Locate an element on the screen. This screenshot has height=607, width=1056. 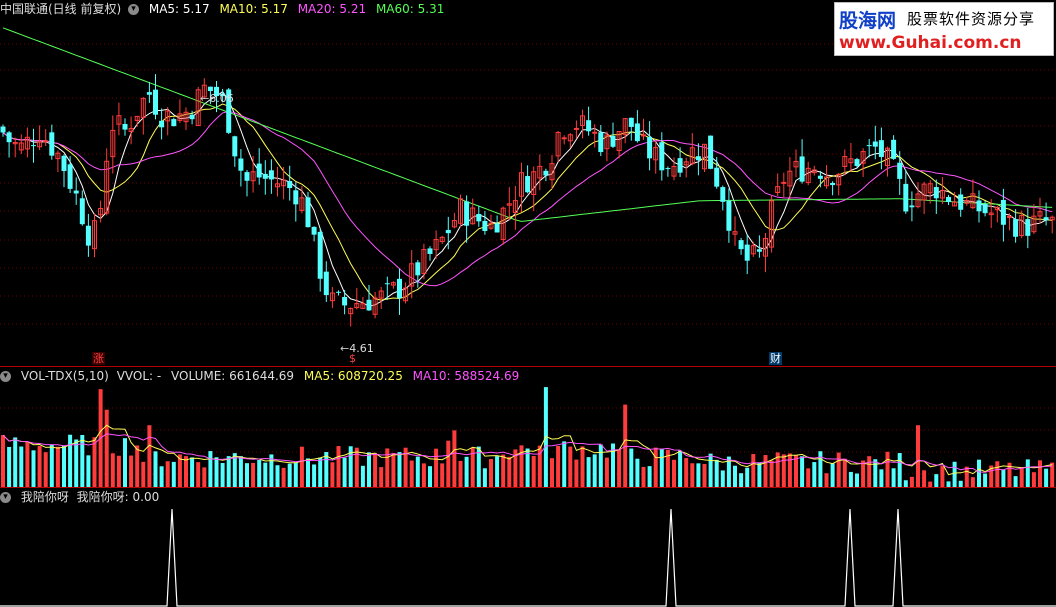
custom-dropdown-icon: ▾ is located at coordinates (5, 497).